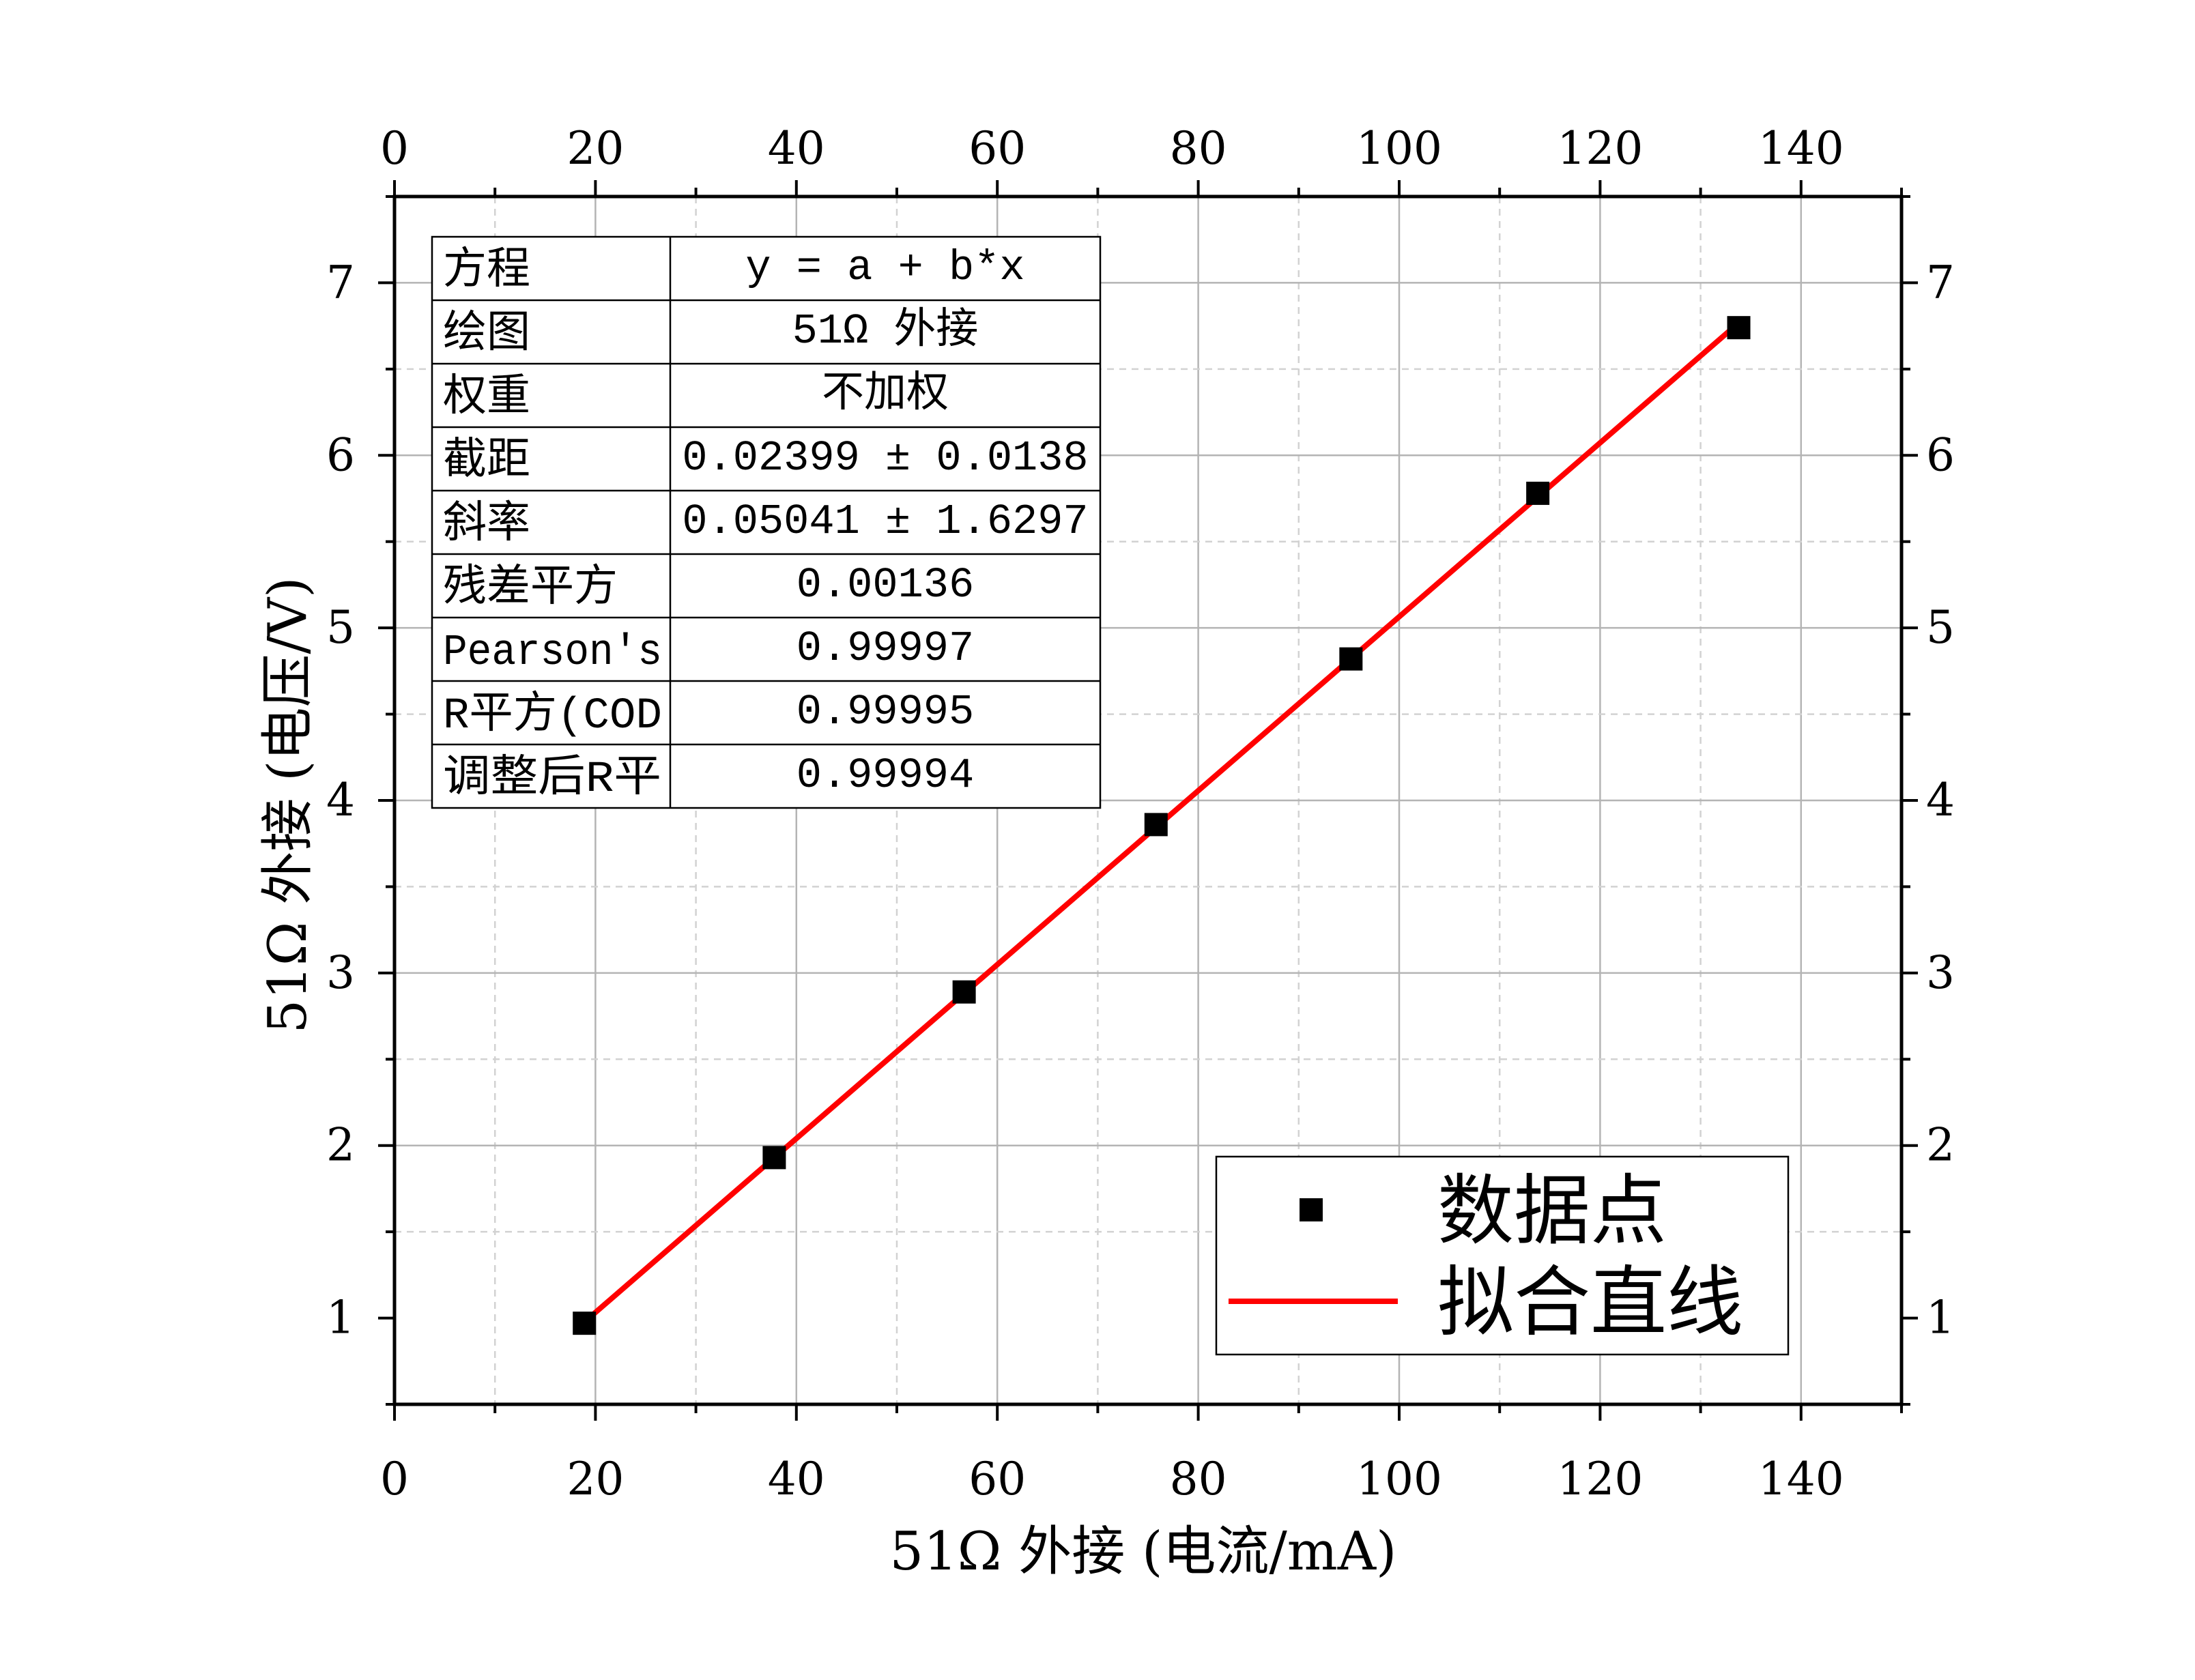 The image size is (2195, 1680). I want to click on legend-marker-square, so click(1311, 1209).